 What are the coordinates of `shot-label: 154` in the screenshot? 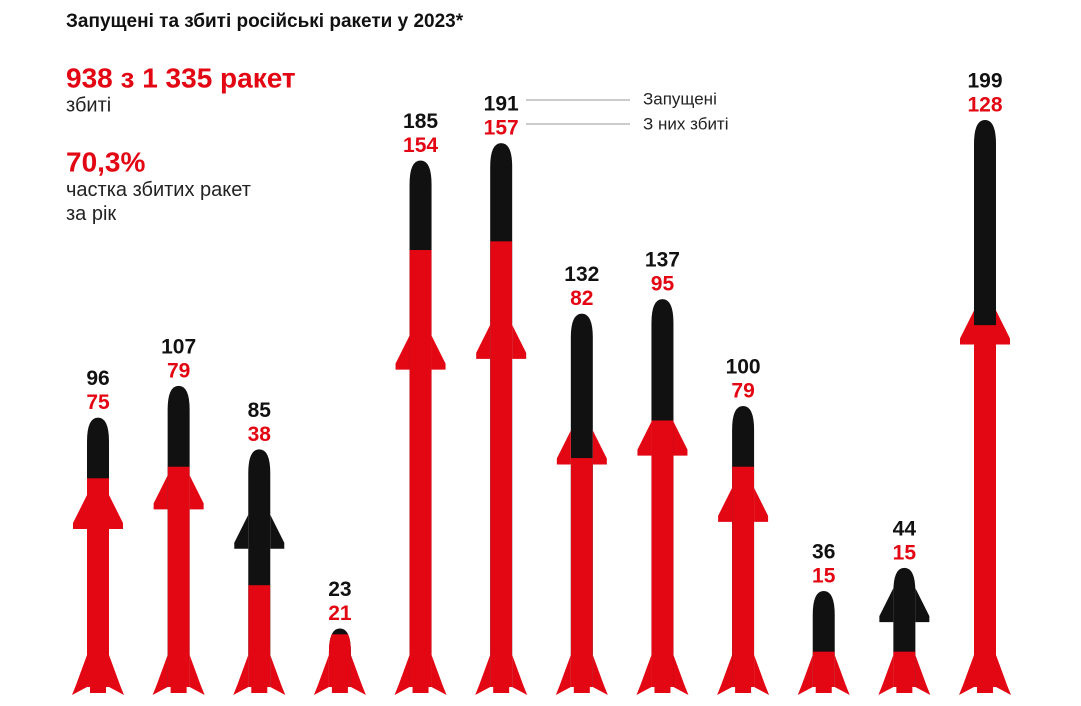 It's located at (420, 145).